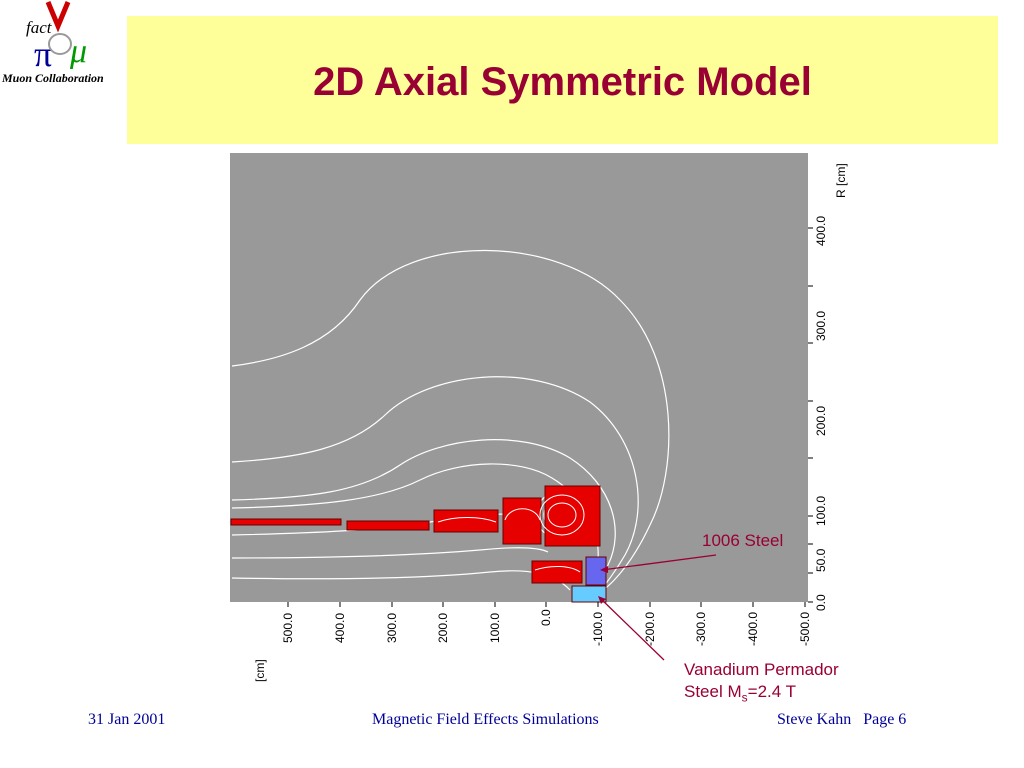 Image resolution: width=1024 pixels, height=768 pixels. Describe the element at coordinates (701, 629) in the screenshot. I see `z-tick-label: -300.0` at that location.